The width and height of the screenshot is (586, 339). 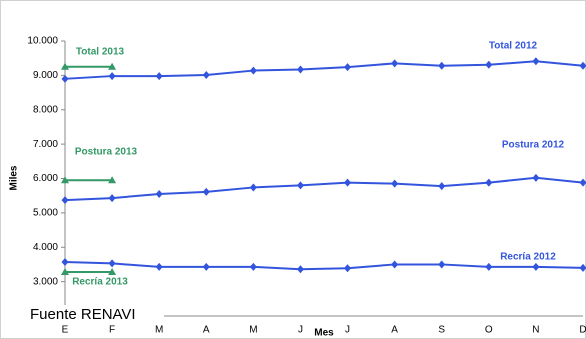 What do you see at coordinates (45, 281) in the screenshot?
I see `y-tick-label: 3.000` at bounding box center [45, 281].